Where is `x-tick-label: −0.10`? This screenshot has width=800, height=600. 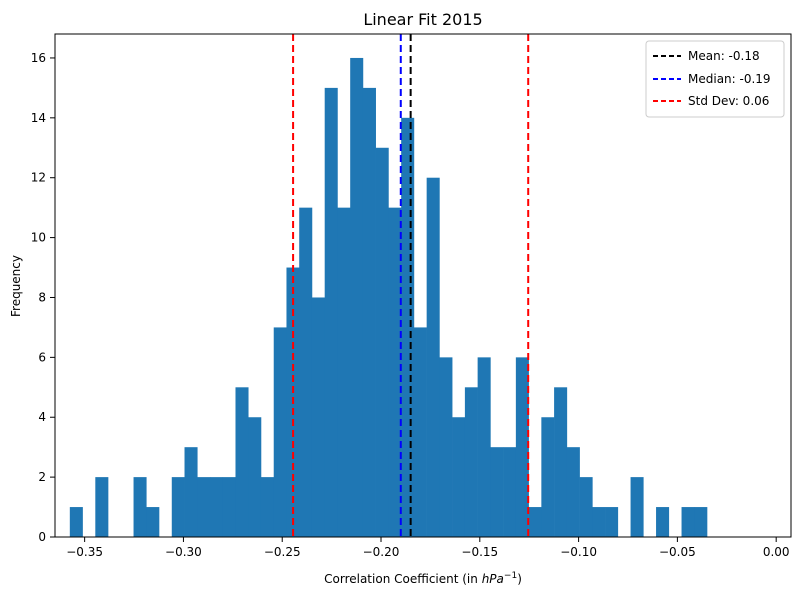
x-tick-label: −0.10 is located at coordinates (578, 552).